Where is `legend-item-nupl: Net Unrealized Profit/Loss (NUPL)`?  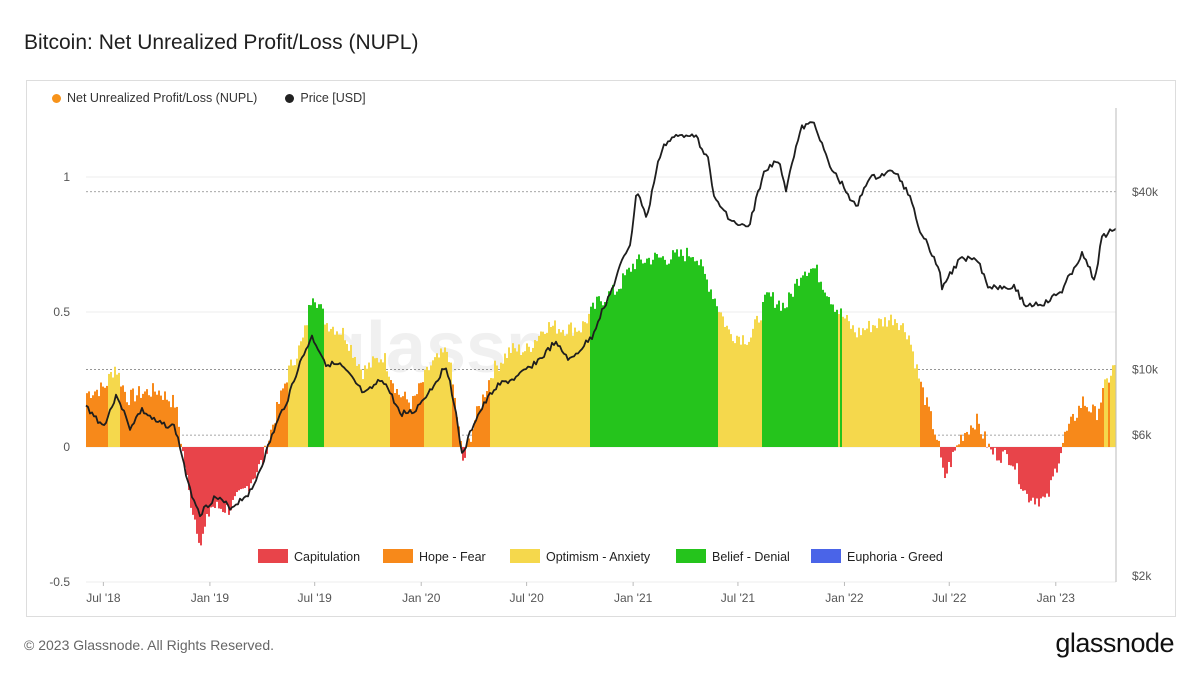
legend-item-nupl: Net Unrealized Profit/Loss (NUPL) is located at coordinates (154, 98).